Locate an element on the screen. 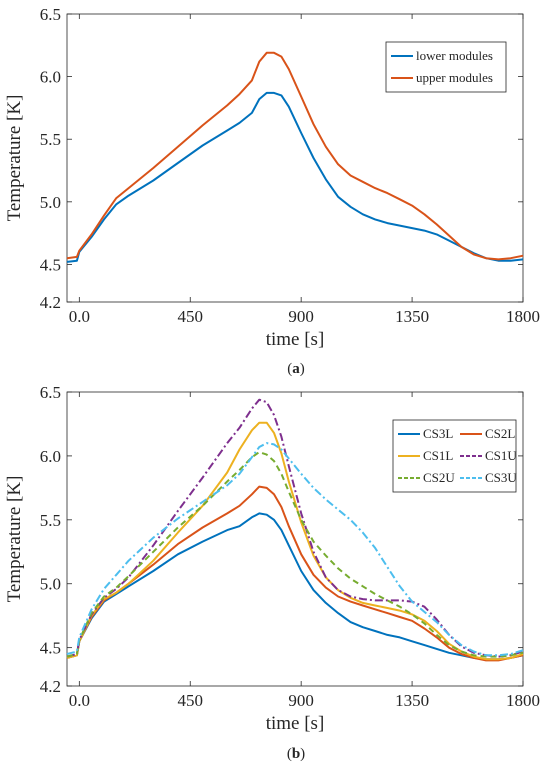 This screenshot has width=550, height=765. legend-label: CS1L is located at coordinates (438, 455).